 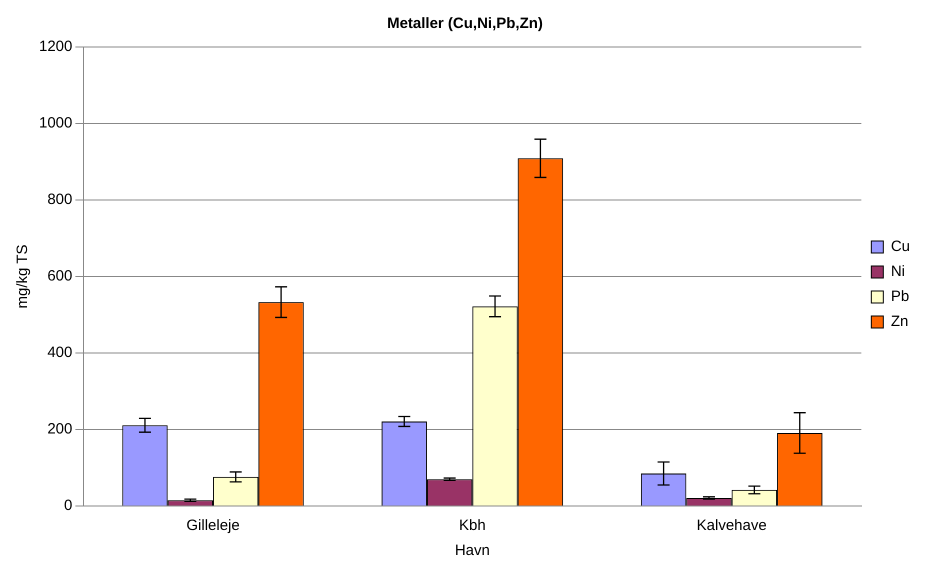 I want to click on y-tick-label: 200, so click(x=59, y=429).